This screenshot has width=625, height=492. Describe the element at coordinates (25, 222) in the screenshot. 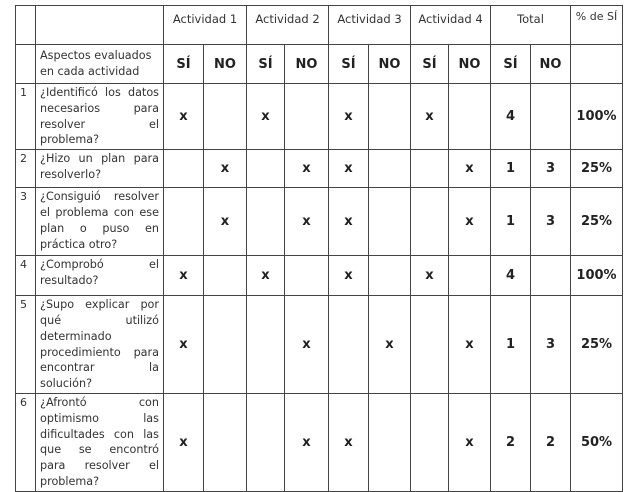

I see `row-number: 3` at that location.